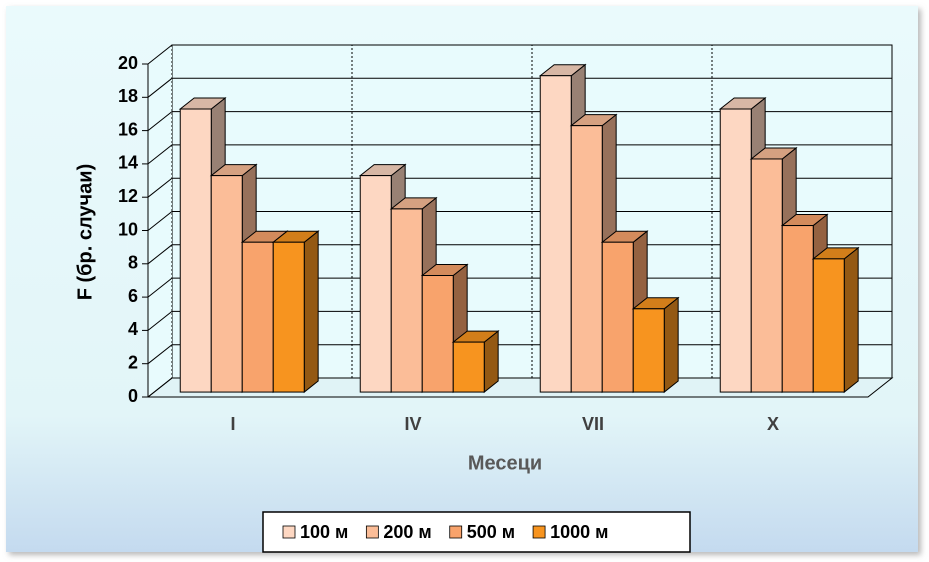 This screenshot has width=929, height=562. What do you see at coordinates (773, 424) in the screenshot?
I see `x-tick-label: X` at bounding box center [773, 424].